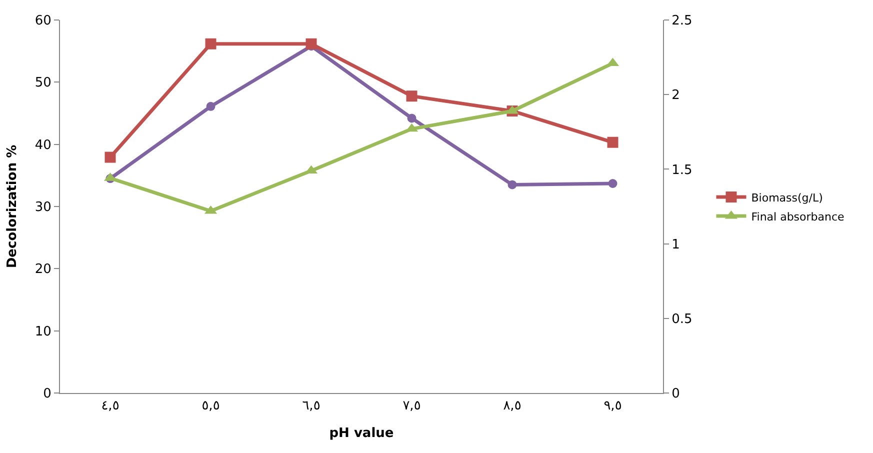  What do you see at coordinates (676, 394) in the screenshot?
I see `y2-tick-label: 0` at bounding box center [676, 394].